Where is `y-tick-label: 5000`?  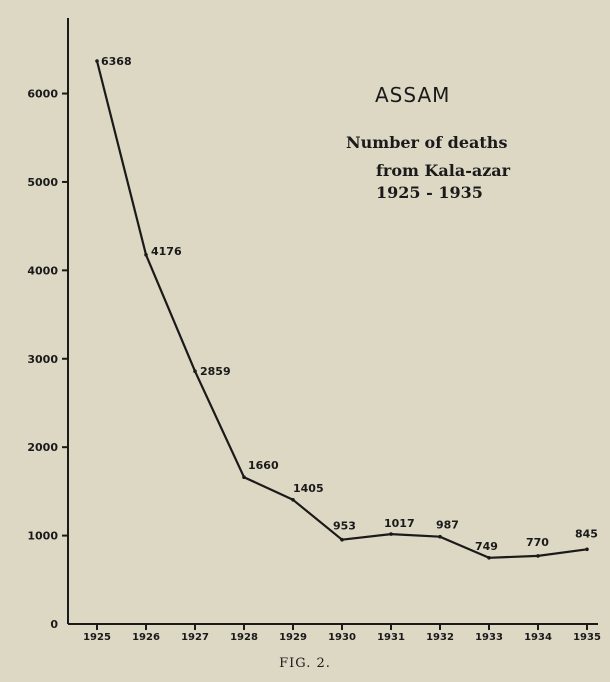
y-tick-label: 5000 is located at coordinates (42, 182).